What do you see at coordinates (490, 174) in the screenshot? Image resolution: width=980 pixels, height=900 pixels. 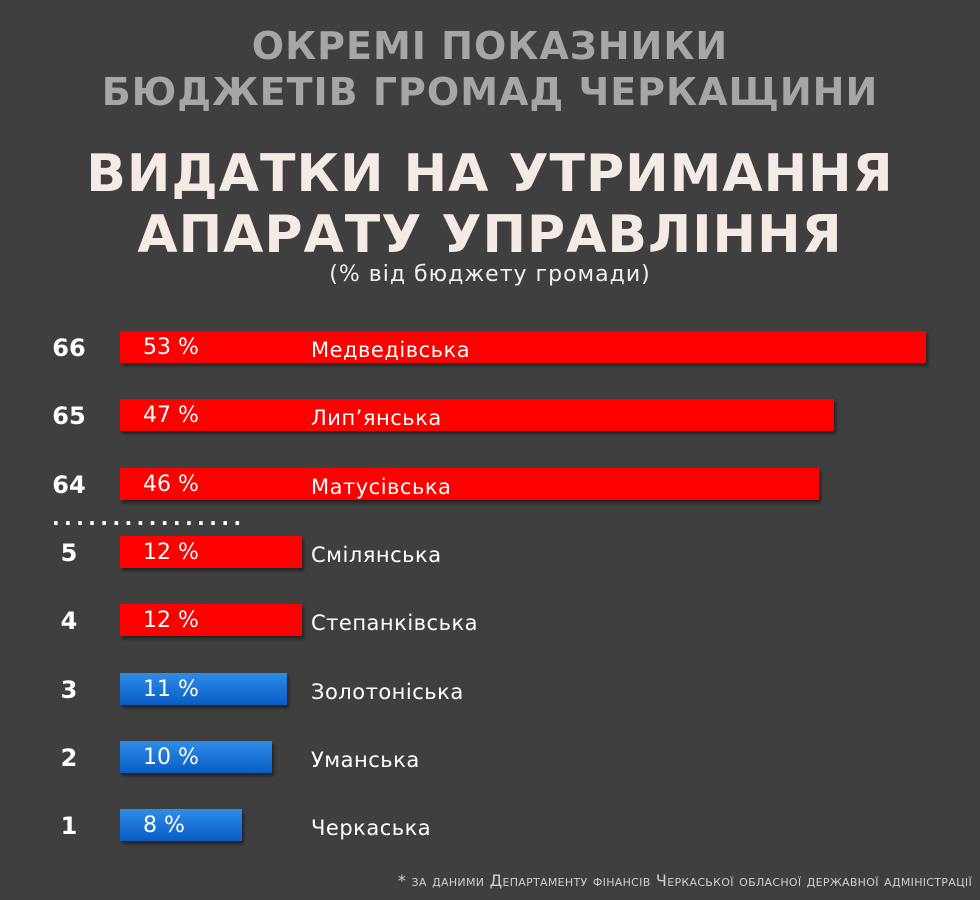 I see `main-title-line1: ВИДАТКИ НА УТРИМАННЯ` at bounding box center [490, 174].